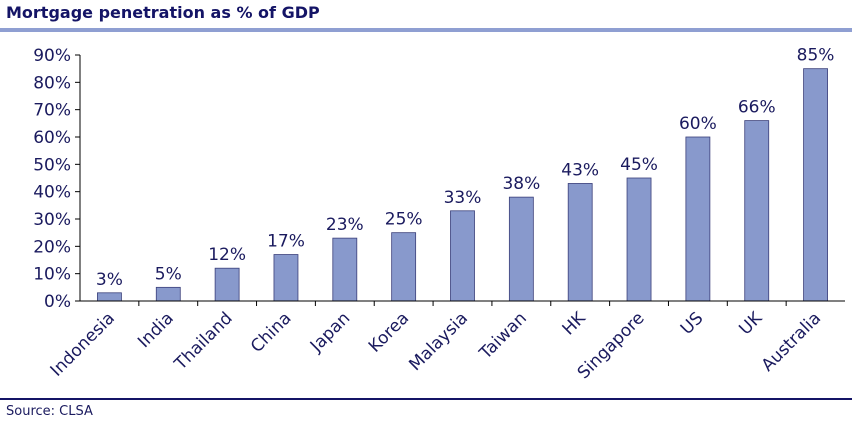 Image resolution: width=852 pixels, height=425 pixels. Describe the element at coordinates (83, 344) in the screenshot. I see `x-tick-label: Indonesia` at that location.